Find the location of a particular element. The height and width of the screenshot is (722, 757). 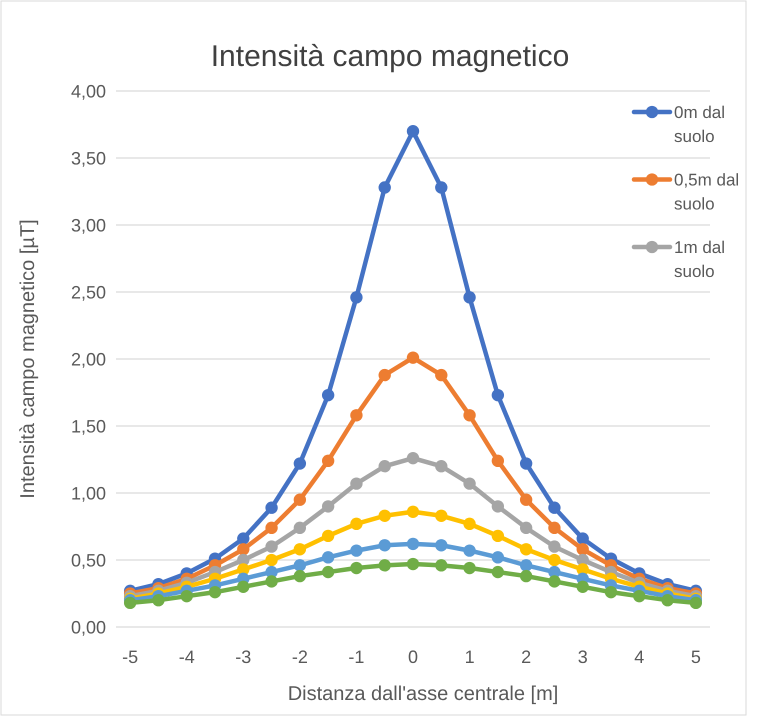

x-tick-label: 3 is located at coordinates (583, 657).